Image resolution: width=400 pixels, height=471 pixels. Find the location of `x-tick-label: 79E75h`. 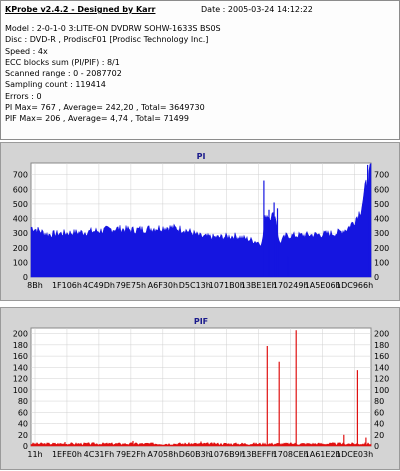

x-tick-label: 79E75h is located at coordinates (131, 285).